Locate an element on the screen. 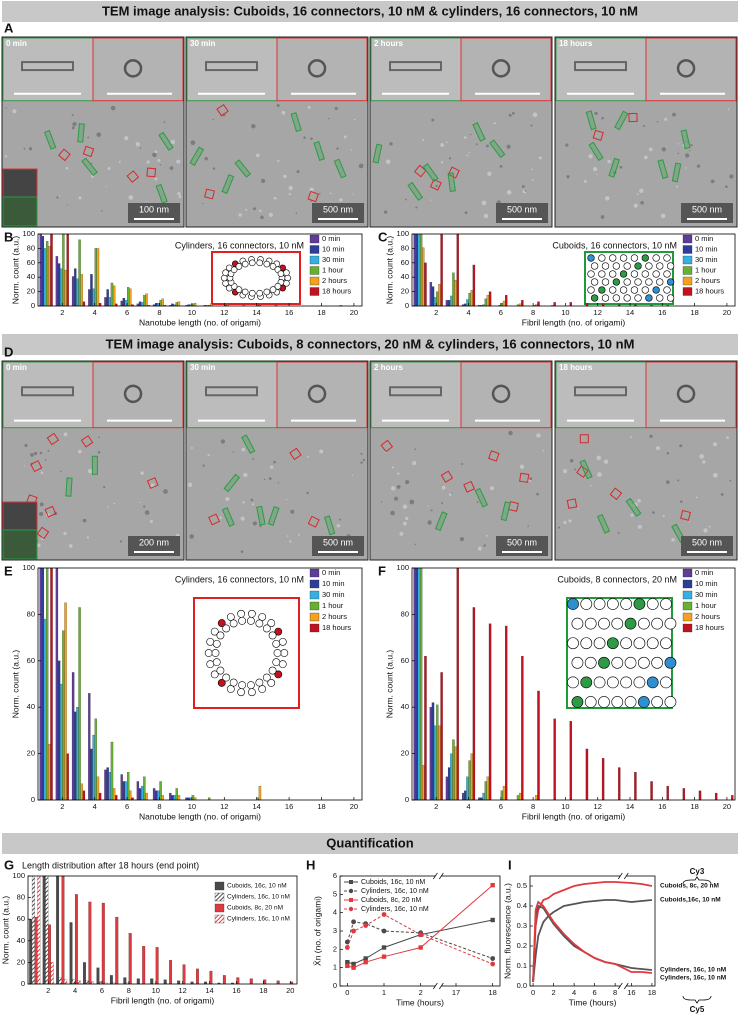  plot-frame is located at coordinates (592, 931).